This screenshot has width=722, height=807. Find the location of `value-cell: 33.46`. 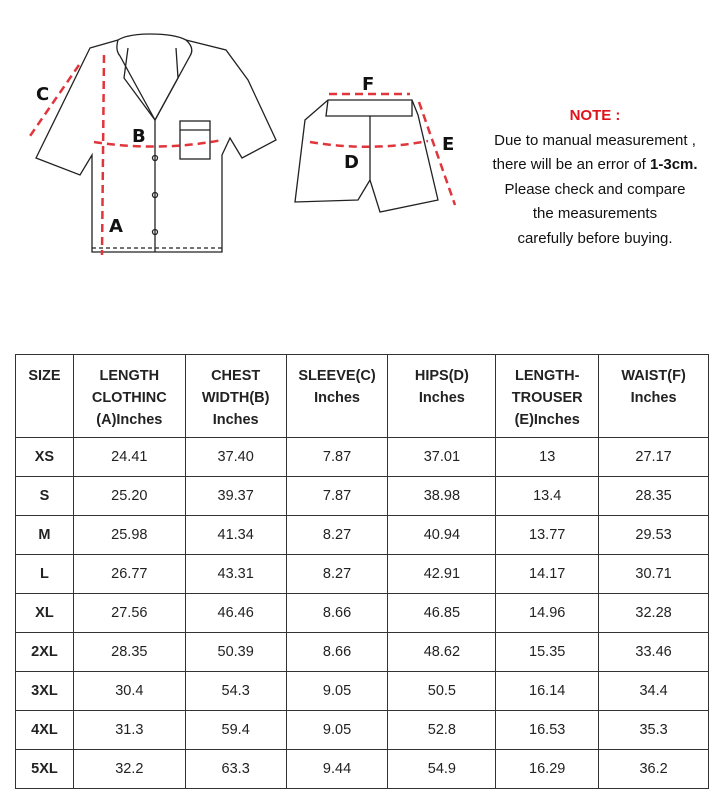

value-cell: 33.46 is located at coordinates (653, 652).